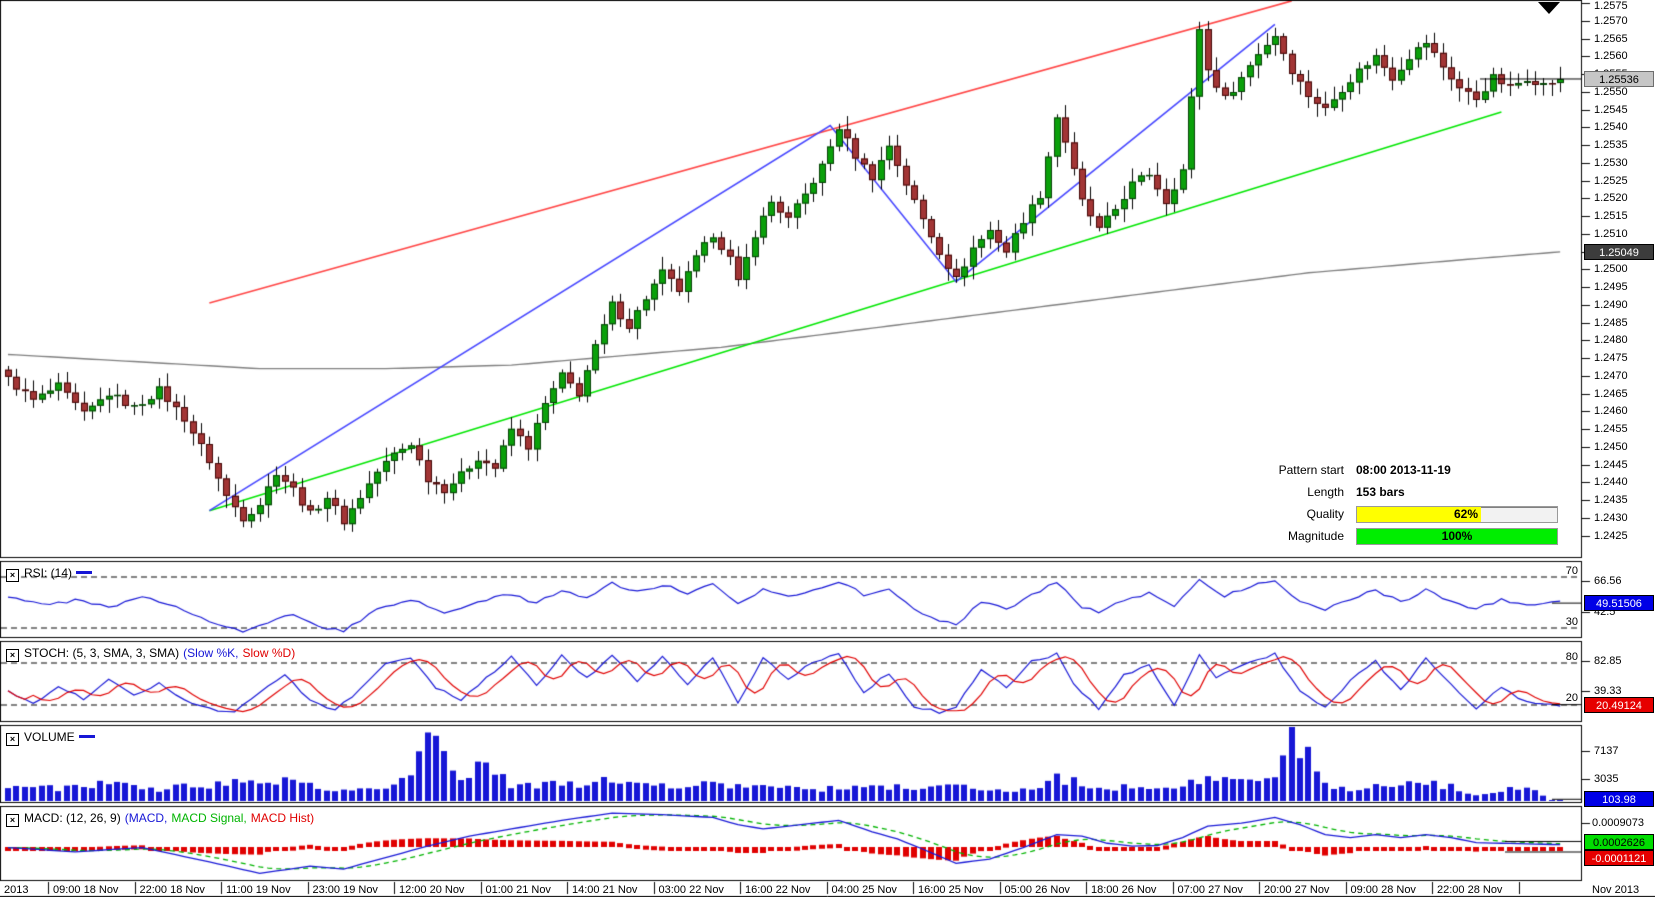 The height and width of the screenshot is (897, 1655). I want to click on pattern-length-label: Length, so click(1325, 492).